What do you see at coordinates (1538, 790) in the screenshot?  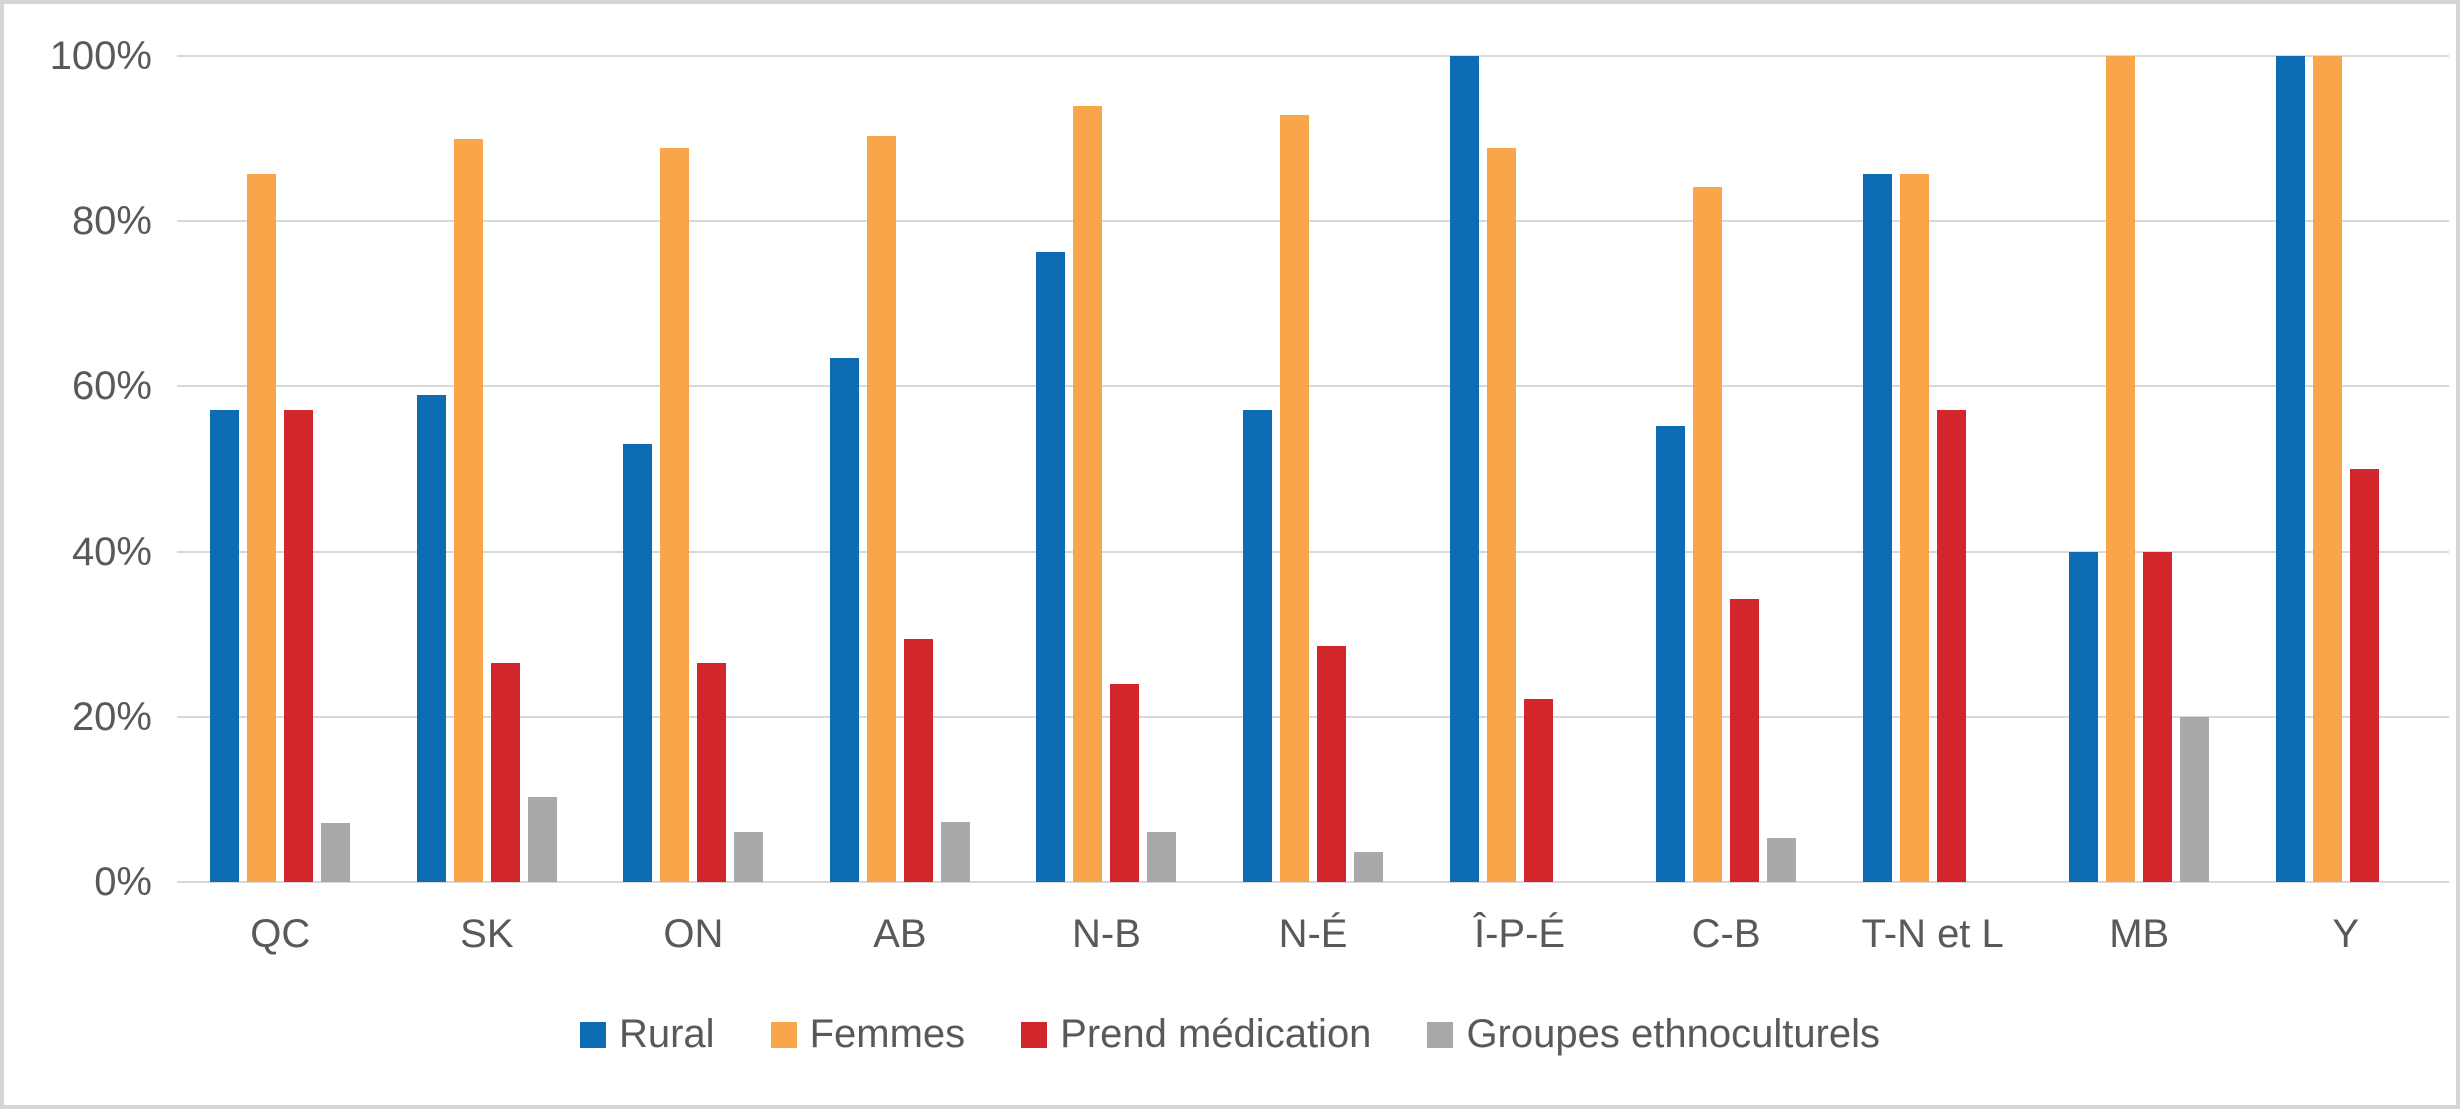 I see `bar-Prend médication-Î-P-É` at bounding box center [1538, 790].